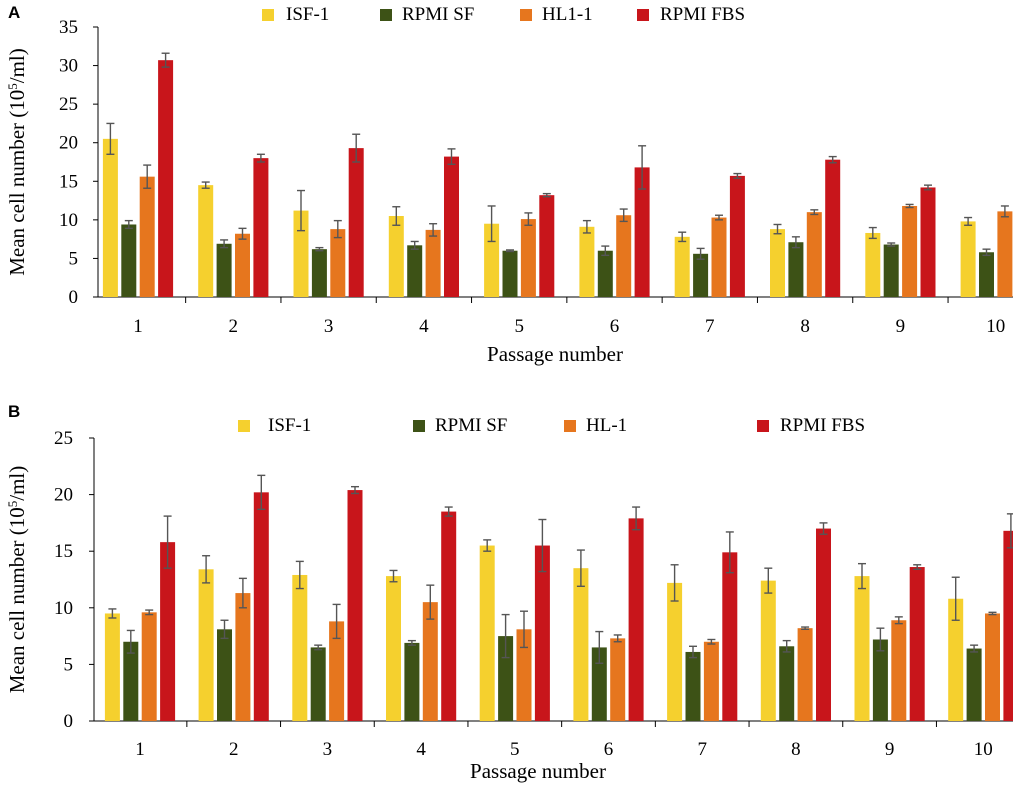  Describe the element at coordinates (519, 326) in the screenshot. I see `x-tick-label: 5` at that location.